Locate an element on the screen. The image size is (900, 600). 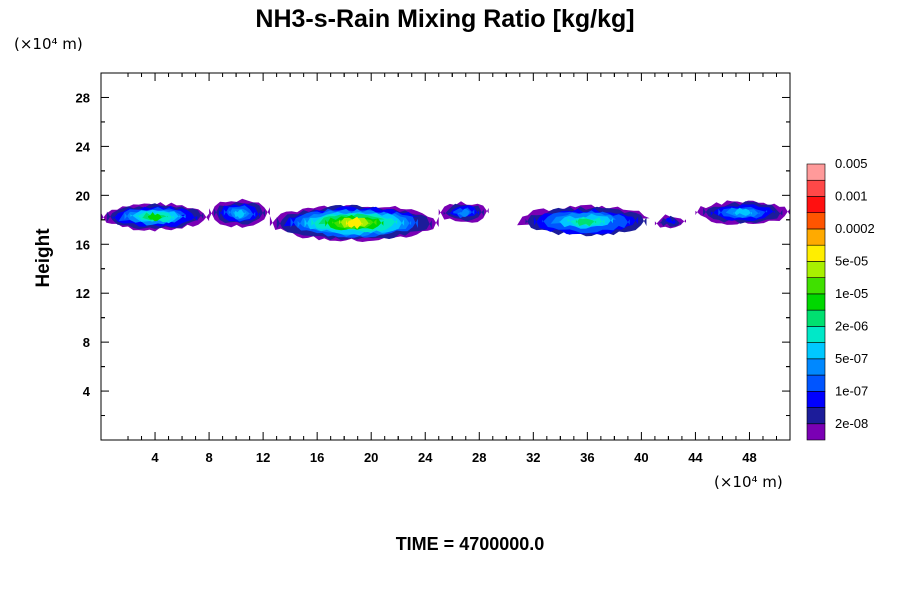
y-tick-label: 28 is located at coordinates (83, 97).